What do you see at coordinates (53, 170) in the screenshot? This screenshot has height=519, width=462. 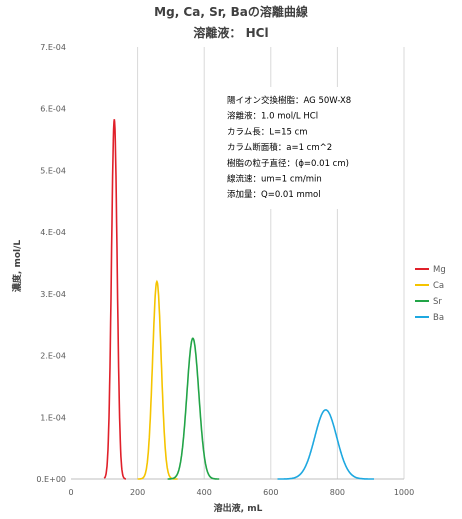 I see `y-tick-label: 5.E-04` at bounding box center [53, 170].